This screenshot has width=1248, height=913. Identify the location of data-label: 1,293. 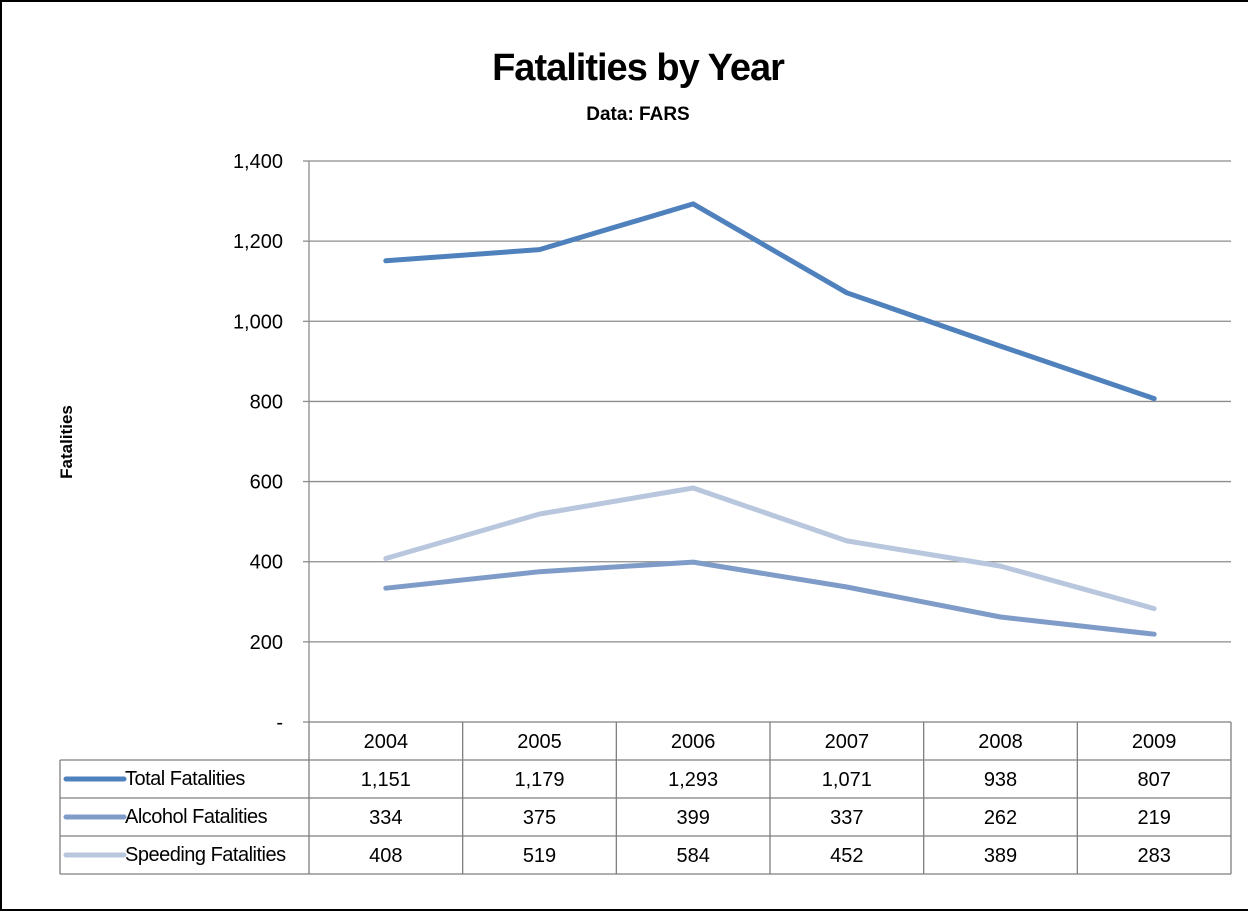
(693, 780).